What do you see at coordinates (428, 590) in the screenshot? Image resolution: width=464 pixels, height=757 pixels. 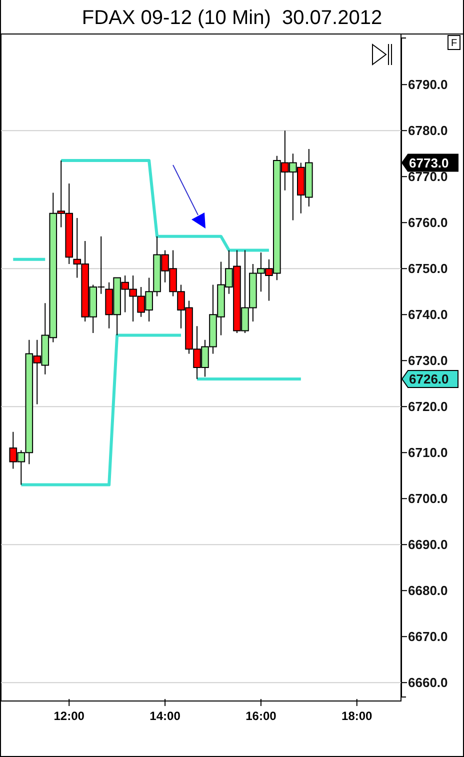 I see `y-tick-label: 6680.0` at bounding box center [428, 590].